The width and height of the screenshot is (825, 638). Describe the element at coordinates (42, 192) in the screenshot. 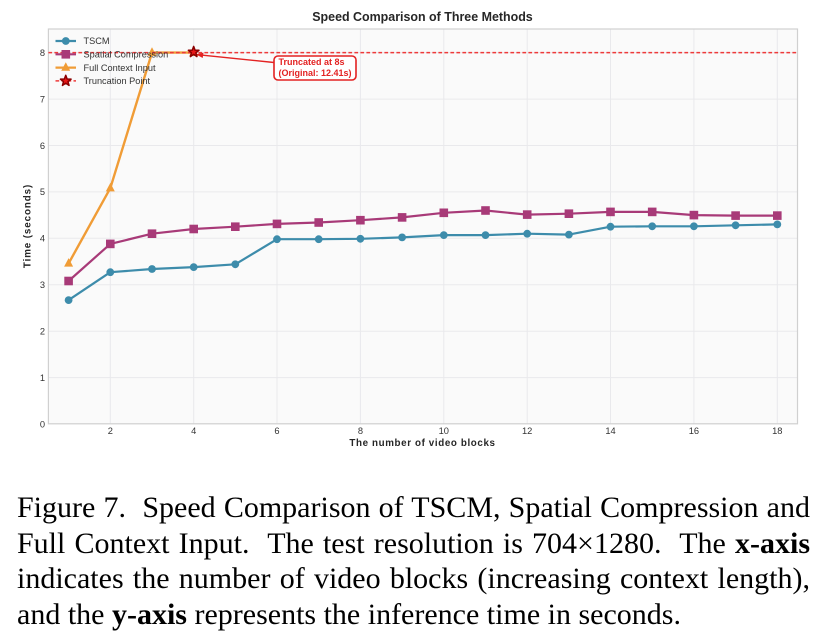

I see `svg-text: 5` at that location.